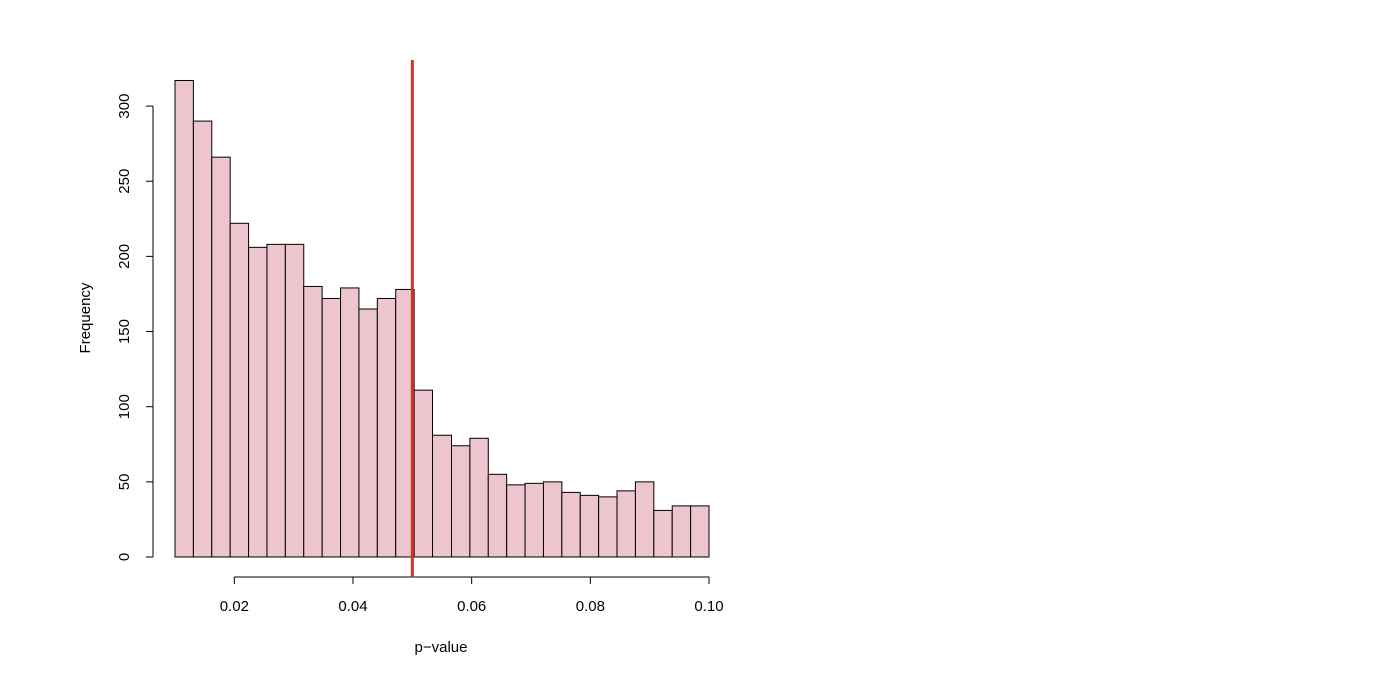  I want to click on x-tick-label: 0.06, so click(471, 606).